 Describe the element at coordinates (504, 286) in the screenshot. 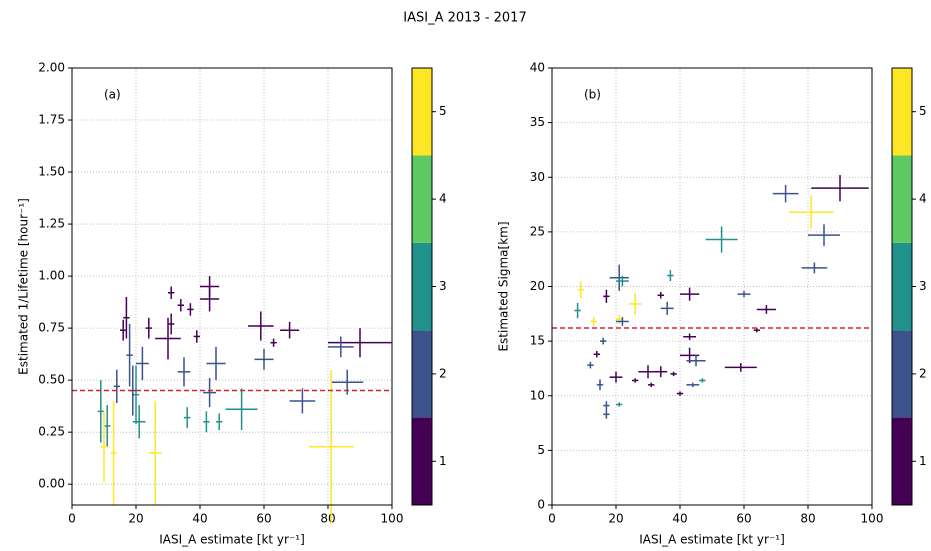

I see `y-axis-label: Estimated Sigma[km]` at that location.